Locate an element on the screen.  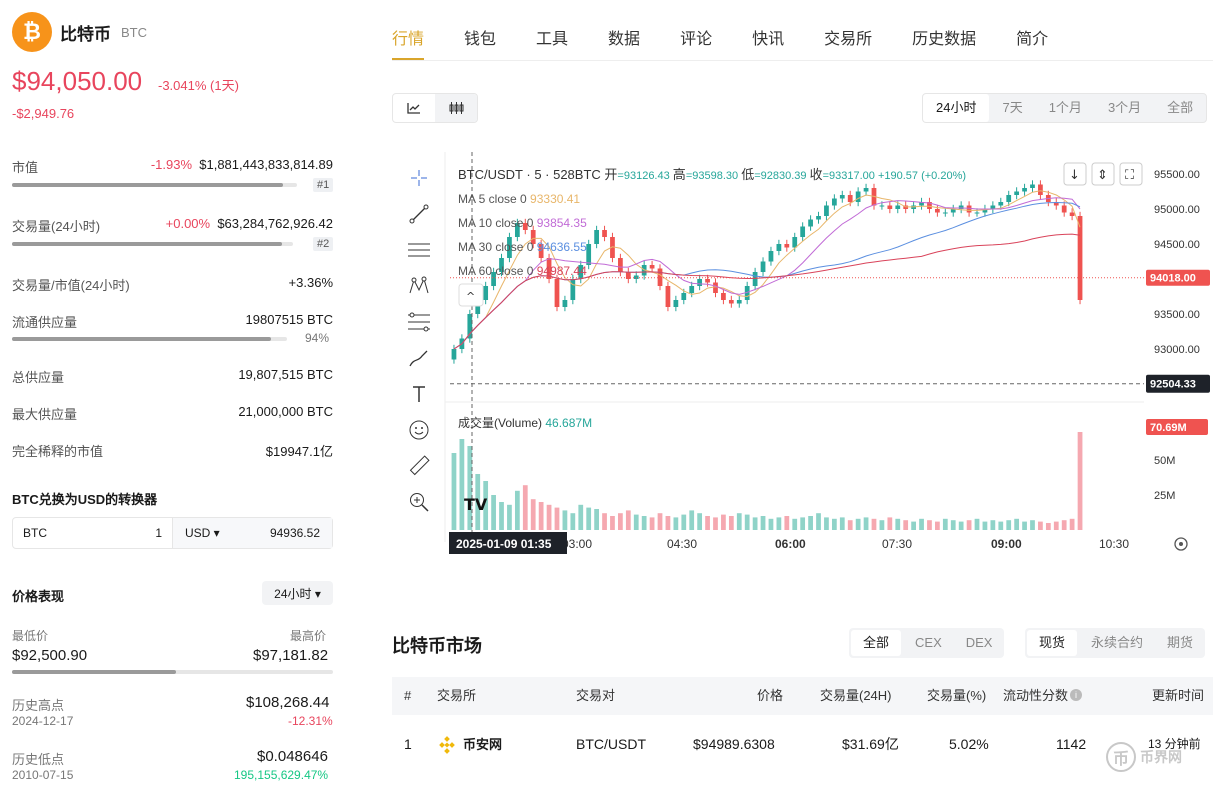
filter-perpetual: 永续合约 is located at coordinates (1117, 642).